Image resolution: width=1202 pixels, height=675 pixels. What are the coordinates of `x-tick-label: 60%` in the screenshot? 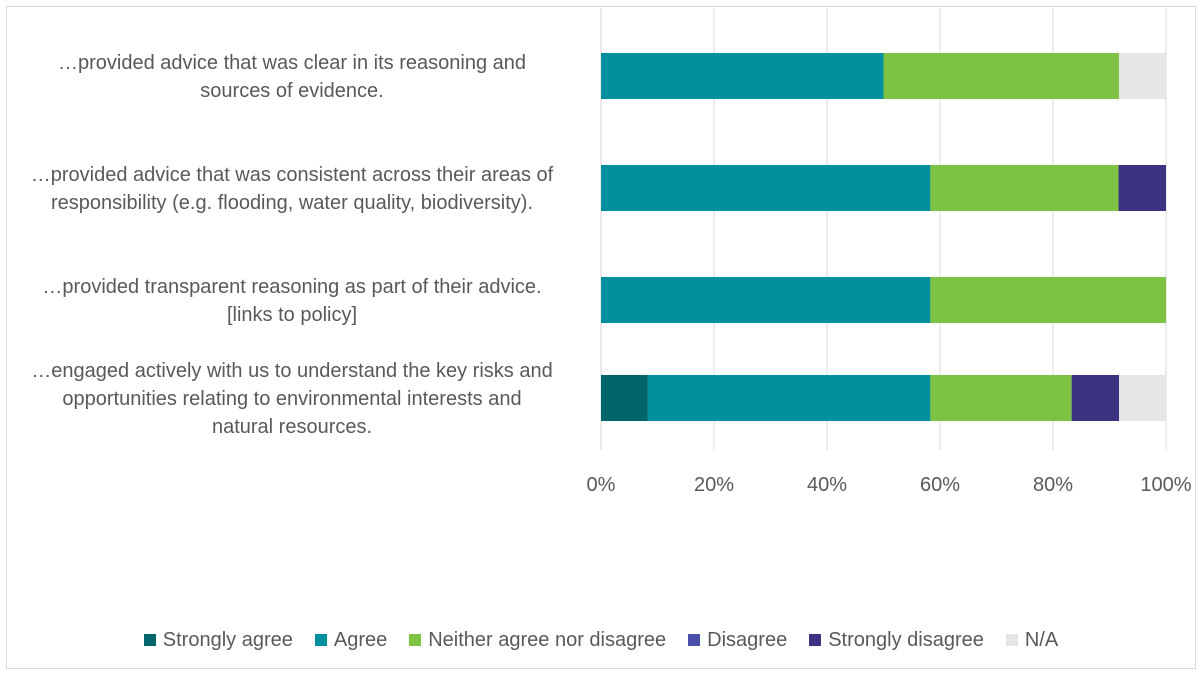 It's located at (940, 485).